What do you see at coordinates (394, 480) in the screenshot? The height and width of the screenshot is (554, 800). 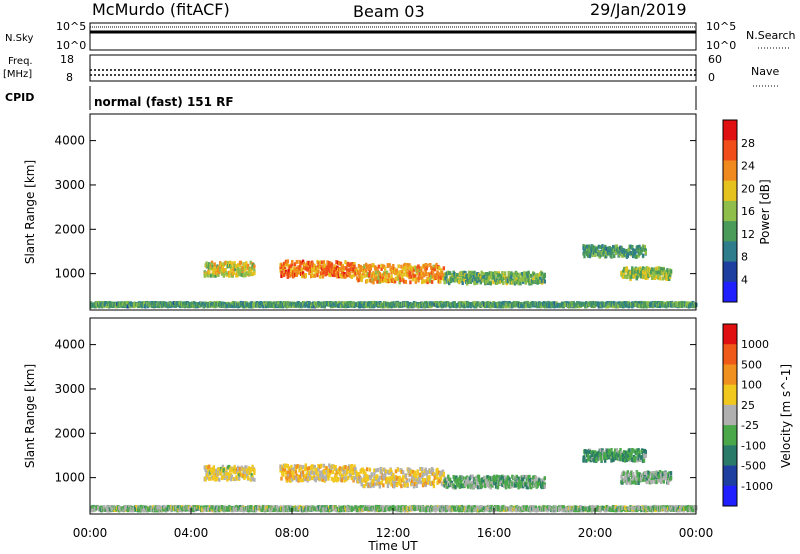 I see `velocity-echo-marks` at bounding box center [394, 480].